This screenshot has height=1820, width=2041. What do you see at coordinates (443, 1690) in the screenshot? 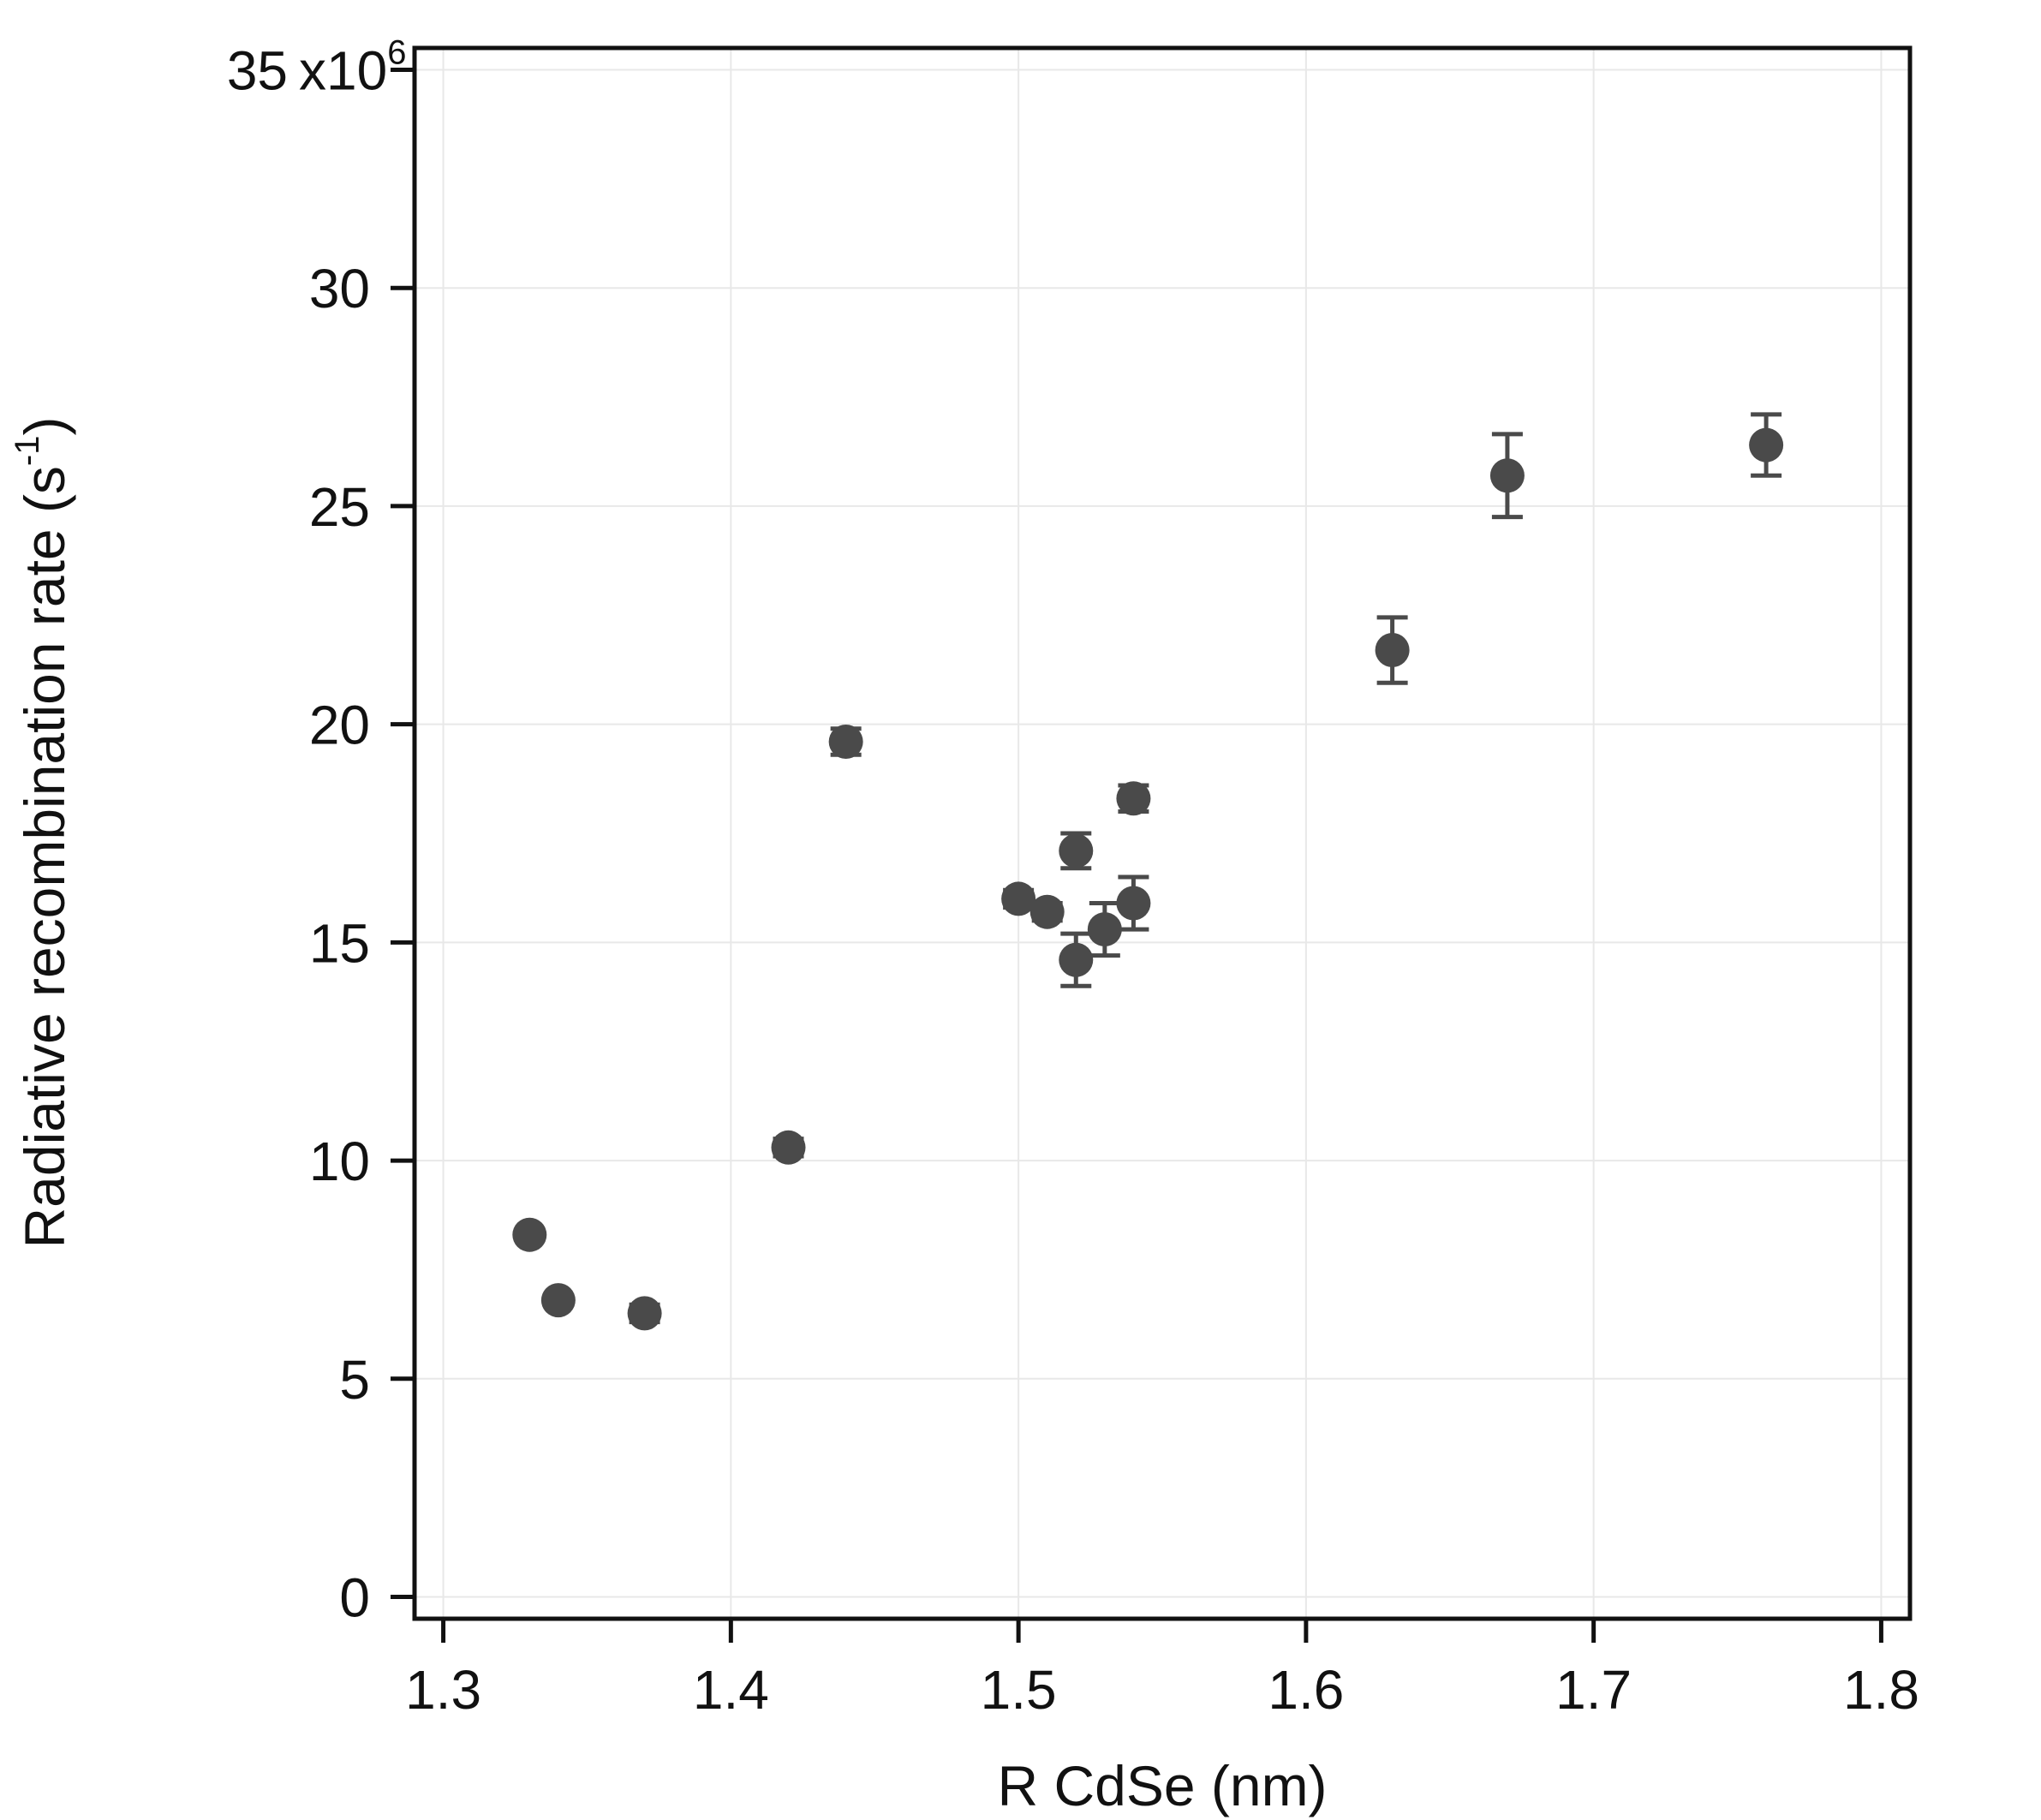
I see `x-tick-label: 1.3` at bounding box center [443, 1690].